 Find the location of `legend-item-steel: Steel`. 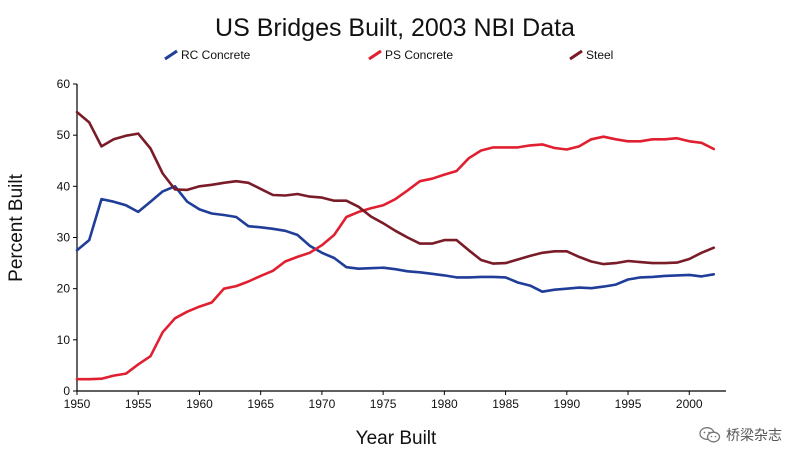

legend-item-steel: Steel is located at coordinates (591, 55).